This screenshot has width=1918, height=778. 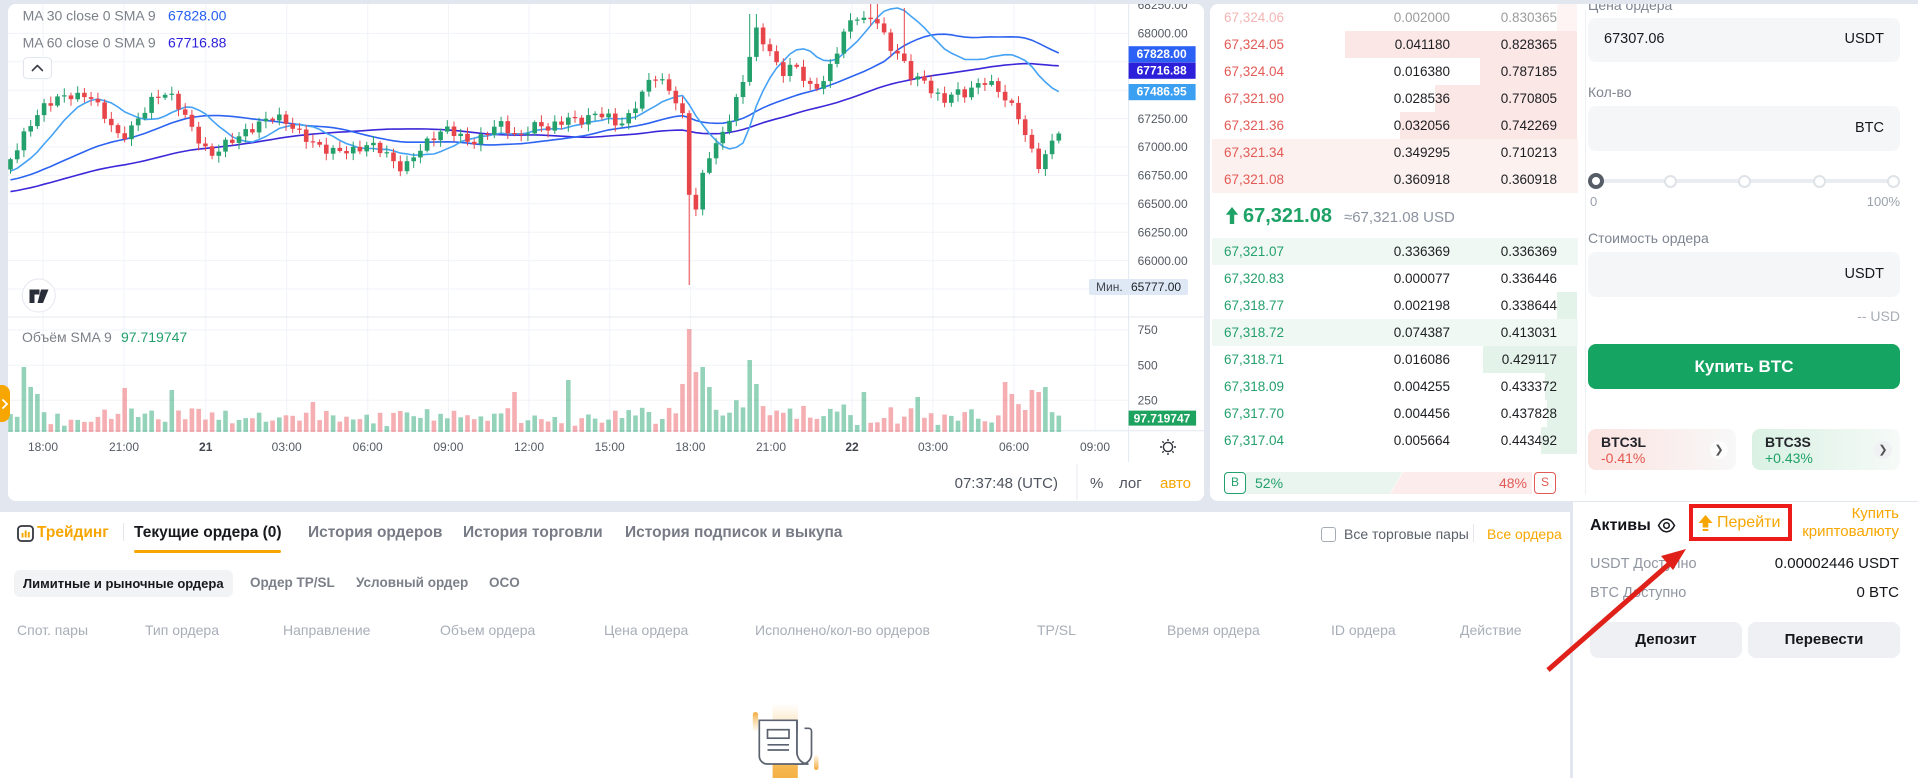 What do you see at coordinates (1156, 287) in the screenshot?
I see `svg-text: 65777.00` at bounding box center [1156, 287].